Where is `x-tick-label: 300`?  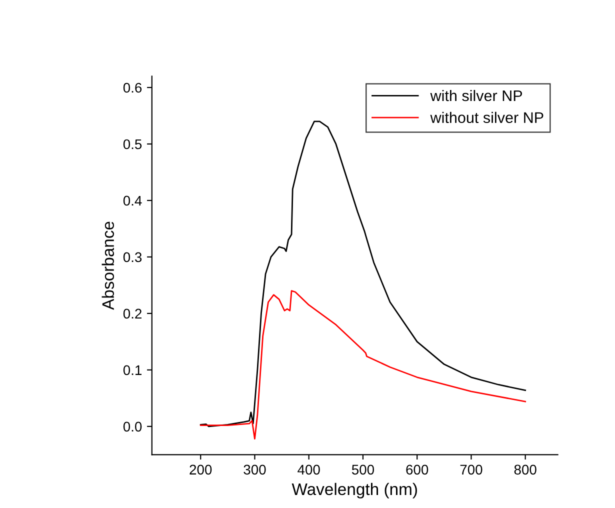 x-tick-label: 300 is located at coordinates (255, 469).